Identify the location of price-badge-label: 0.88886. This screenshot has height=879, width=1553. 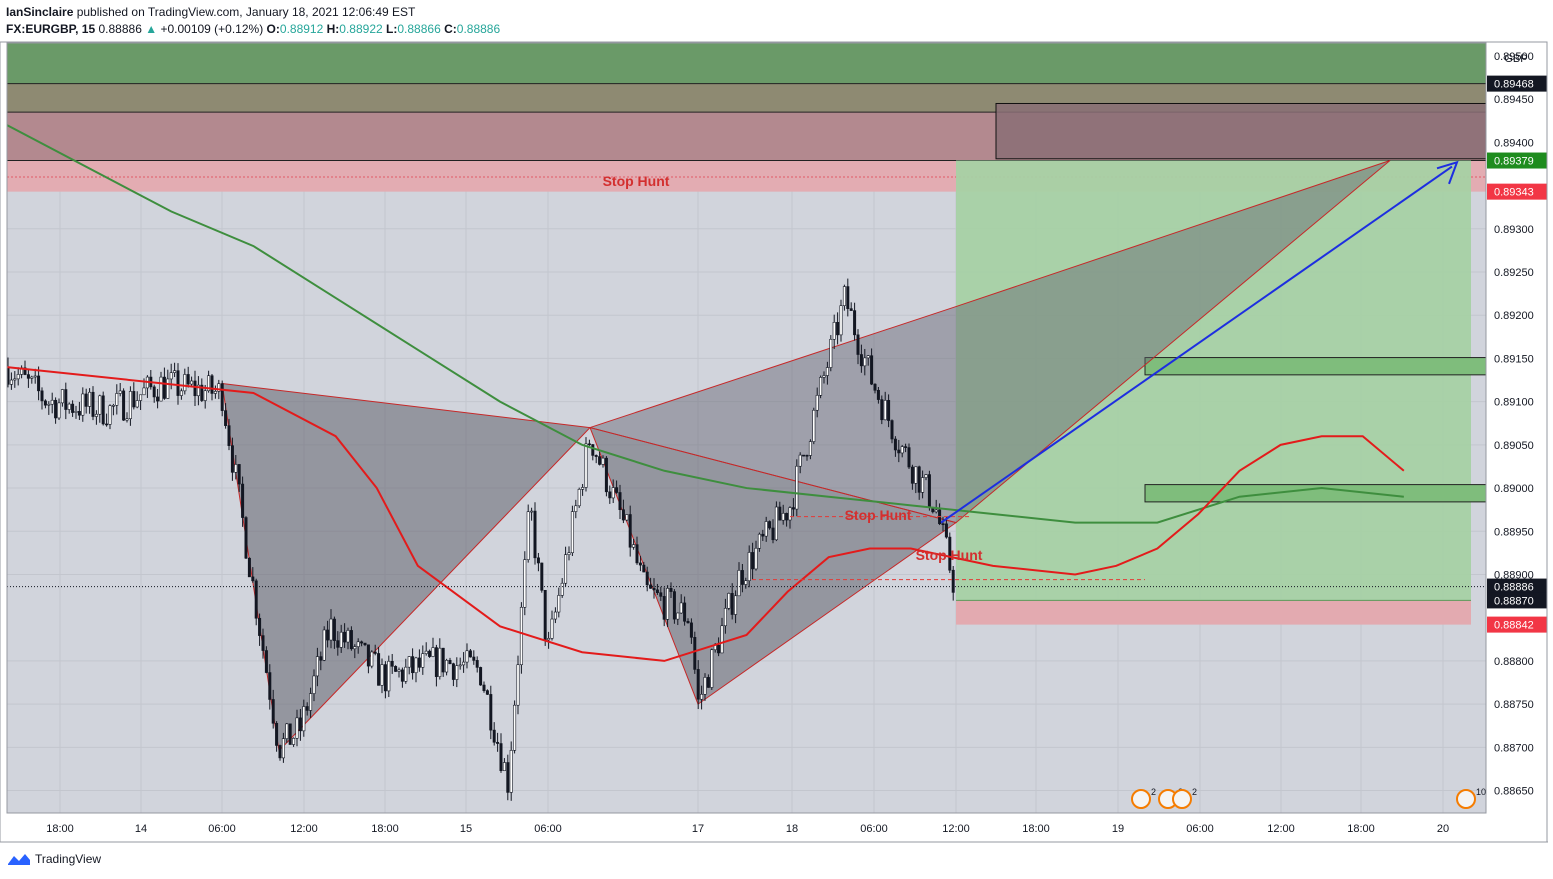
(1514, 588).